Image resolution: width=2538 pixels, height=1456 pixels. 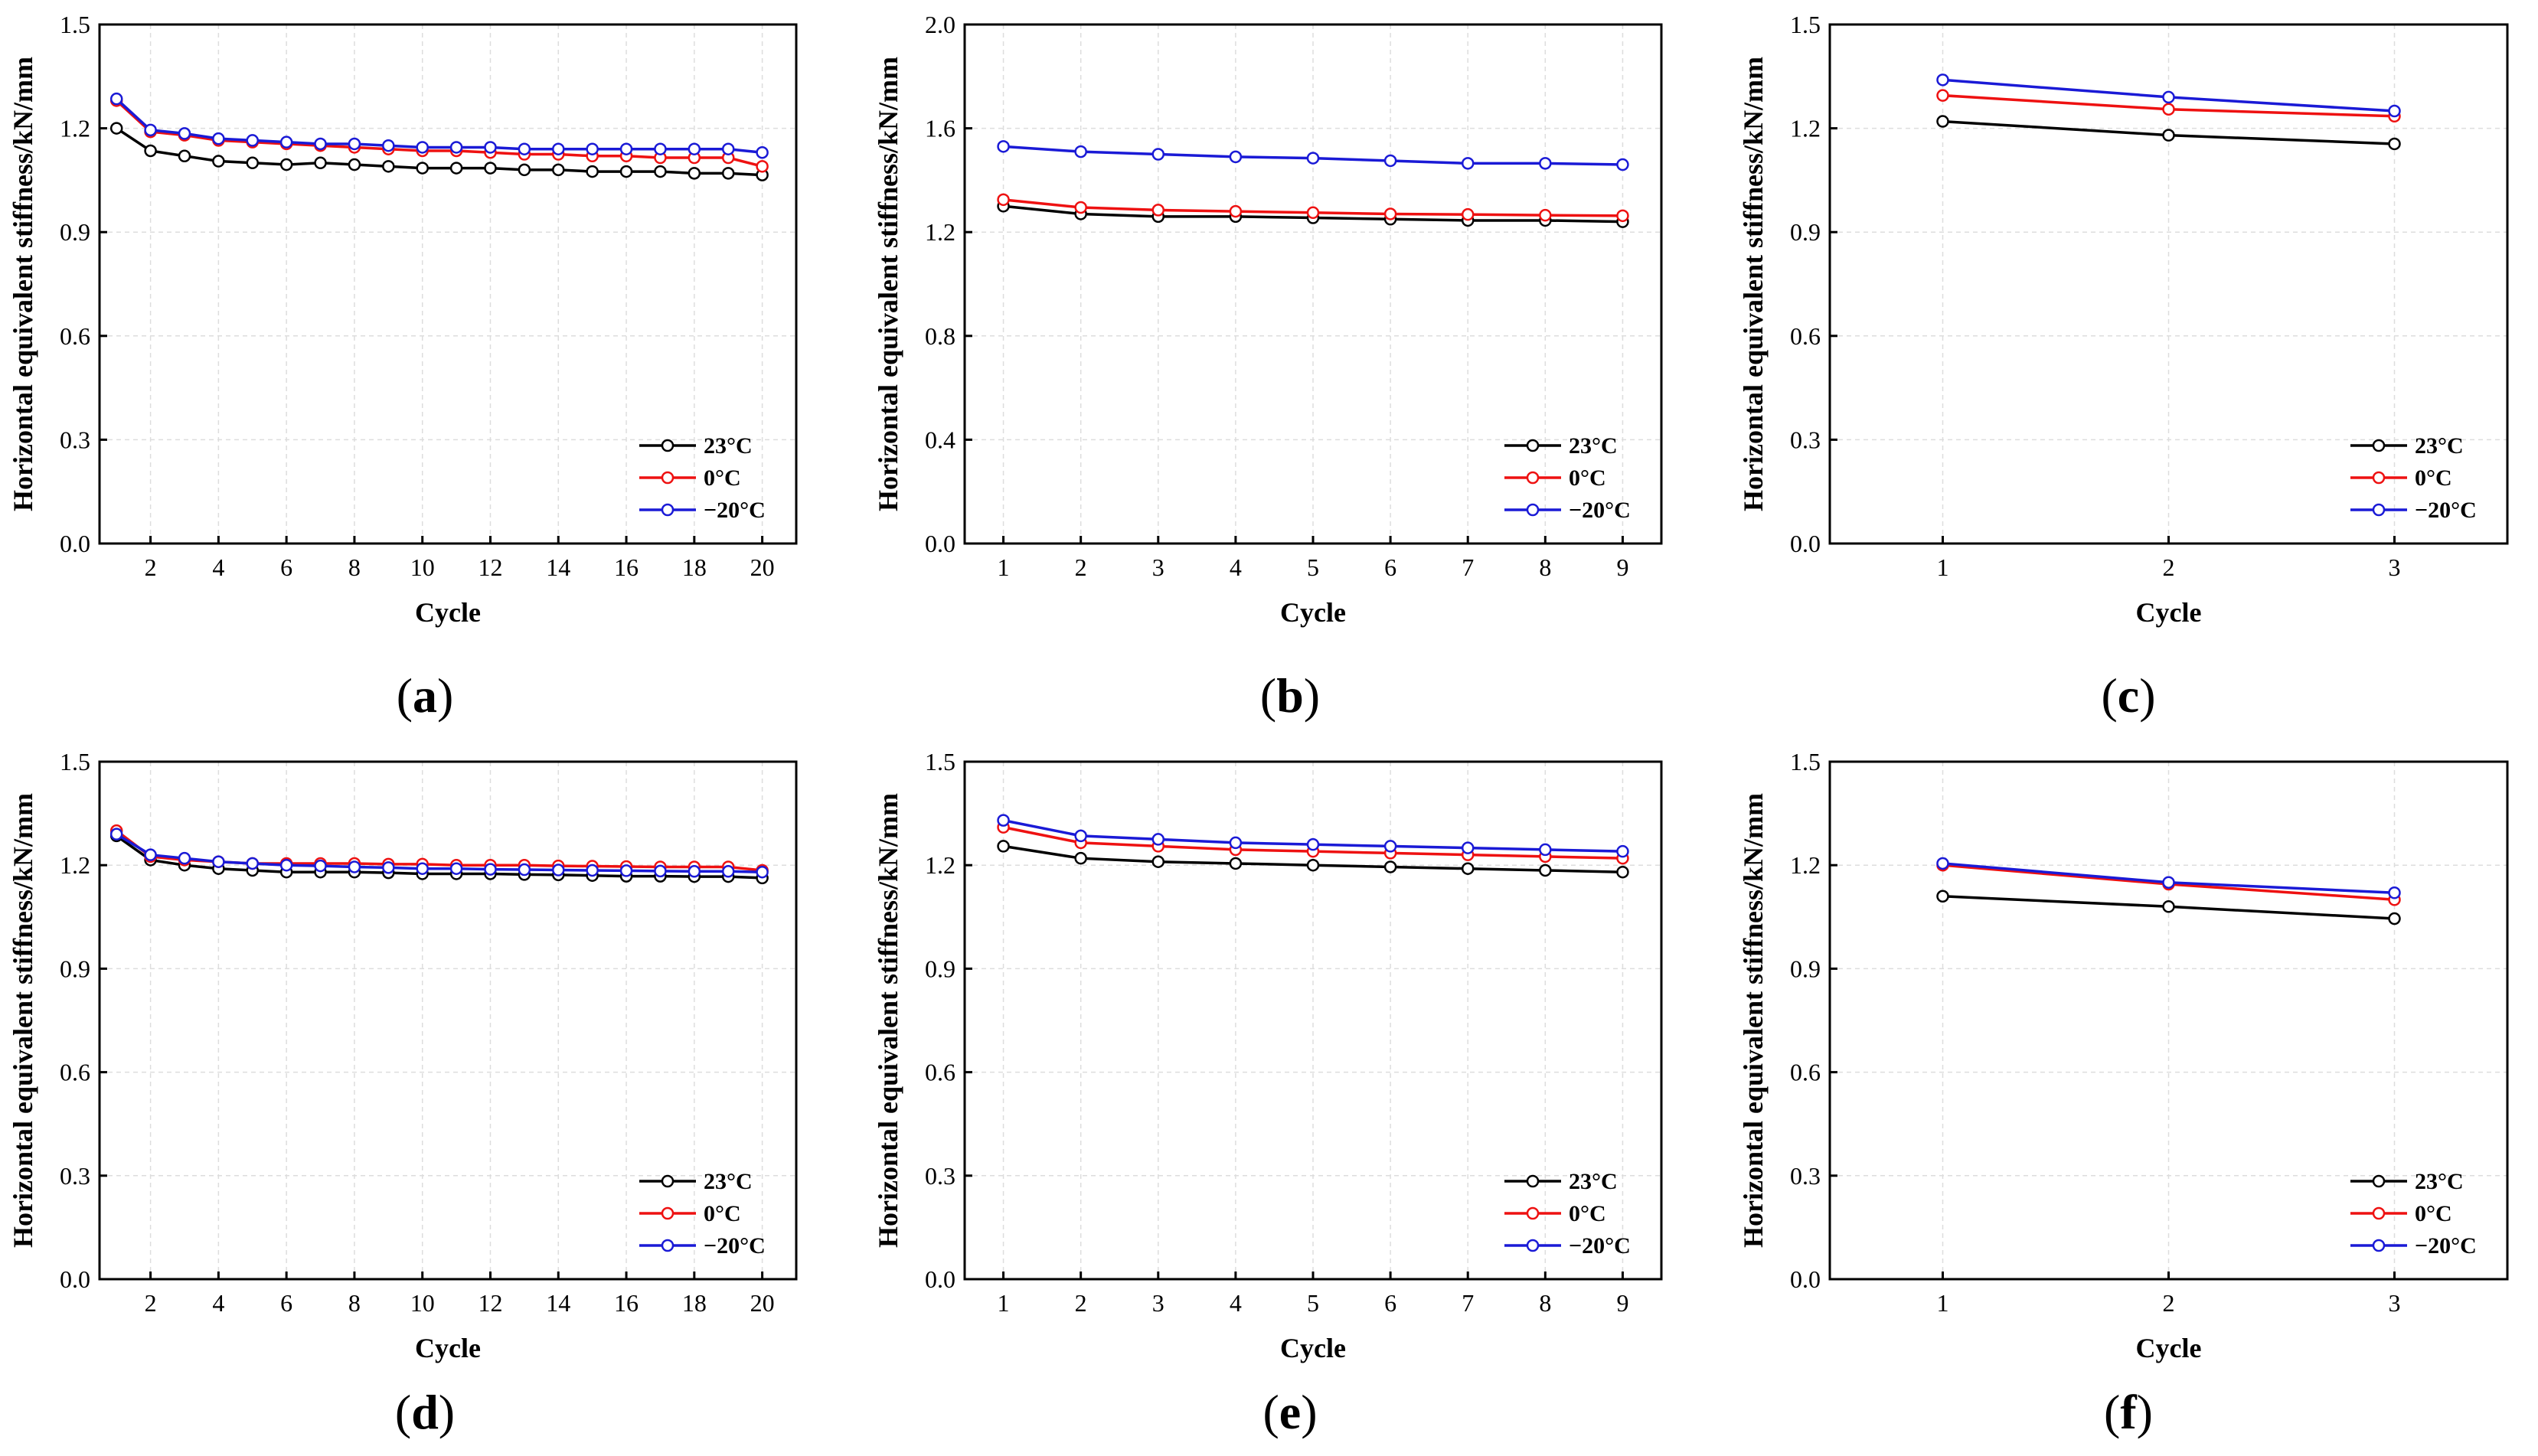 What do you see at coordinates (422, 567) in the screenshot?
I see `x-tick-label: 10` at bounding box center [422, 567].